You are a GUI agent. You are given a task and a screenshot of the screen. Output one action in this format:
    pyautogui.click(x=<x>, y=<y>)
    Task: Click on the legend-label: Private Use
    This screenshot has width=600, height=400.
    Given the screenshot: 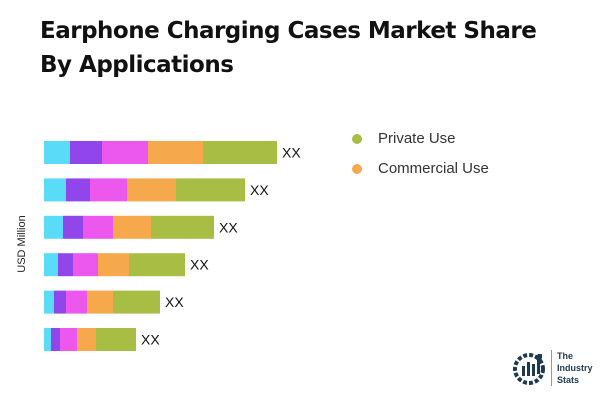 What is the action you would take?
    pyautogui.click(x=417, y=138)
    